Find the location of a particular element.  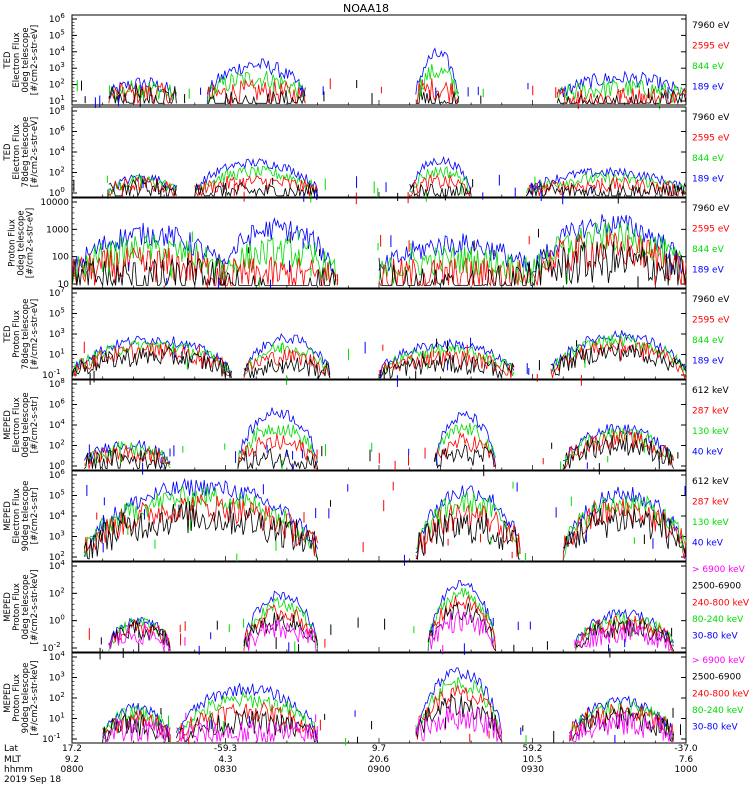

y-tick-label: 10⁸ is located at coordinates (57, 110).